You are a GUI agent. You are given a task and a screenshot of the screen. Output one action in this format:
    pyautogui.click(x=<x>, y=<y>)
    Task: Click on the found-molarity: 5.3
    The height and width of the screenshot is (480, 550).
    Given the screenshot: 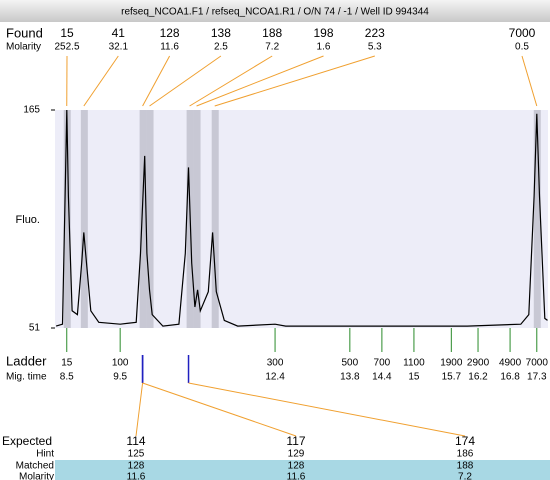 What is the action you would take?
    pyautogui.click(x=375, y=47)
    